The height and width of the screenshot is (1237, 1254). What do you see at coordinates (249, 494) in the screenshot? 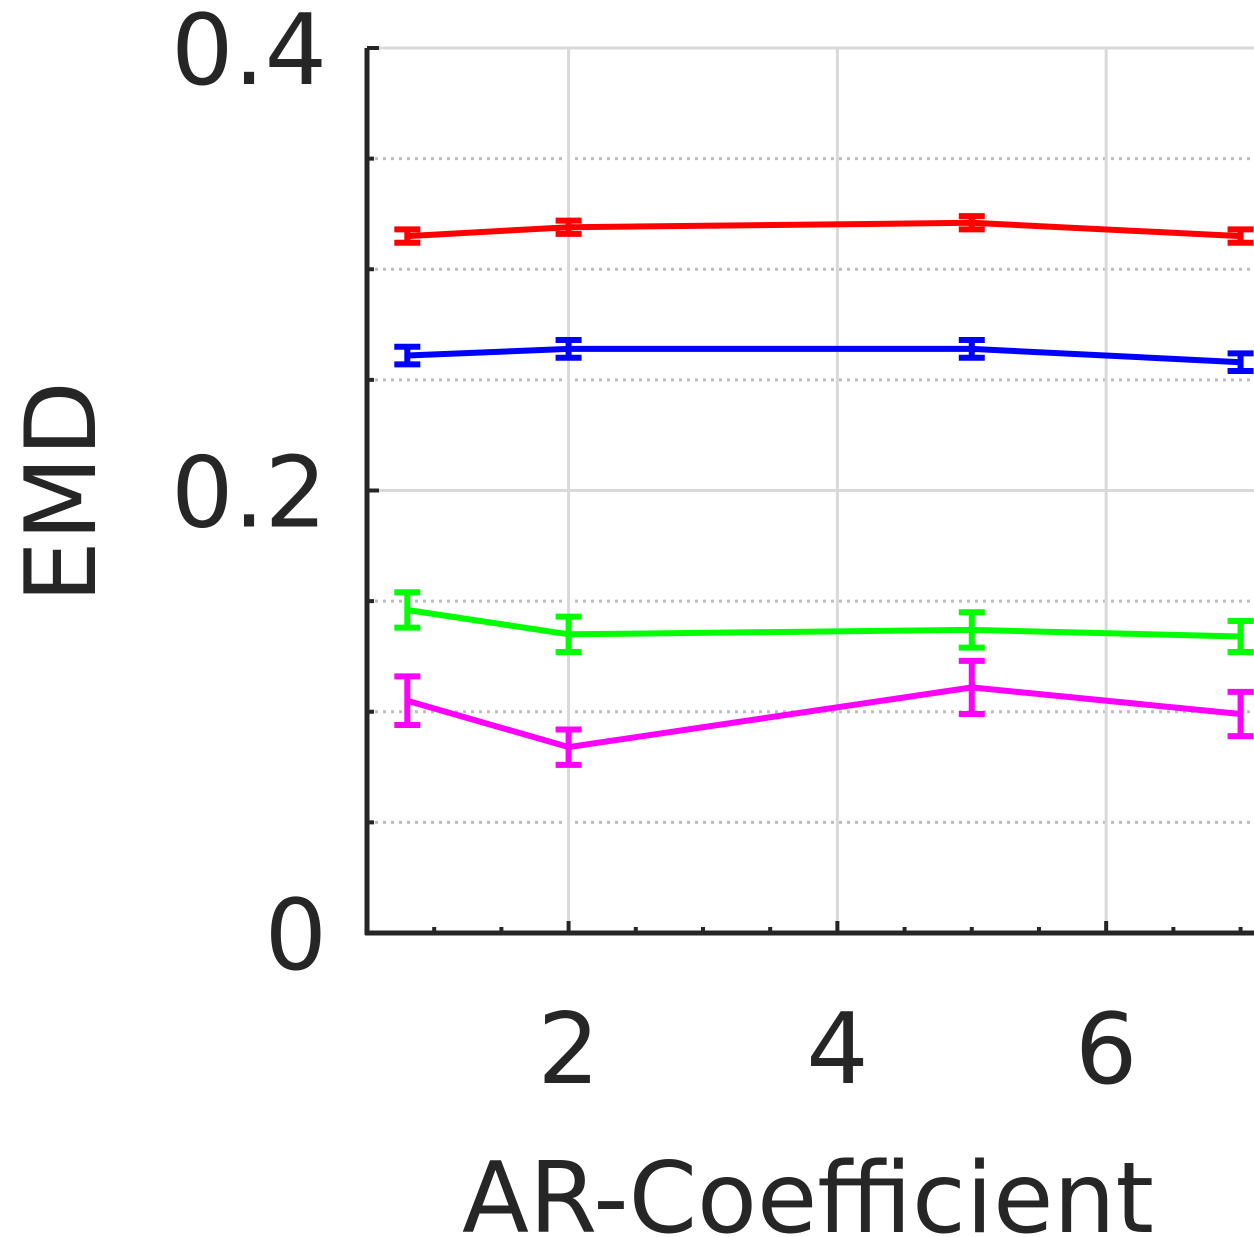
I see `y-tick-label: 0.2` at bounding box center [249, 494].